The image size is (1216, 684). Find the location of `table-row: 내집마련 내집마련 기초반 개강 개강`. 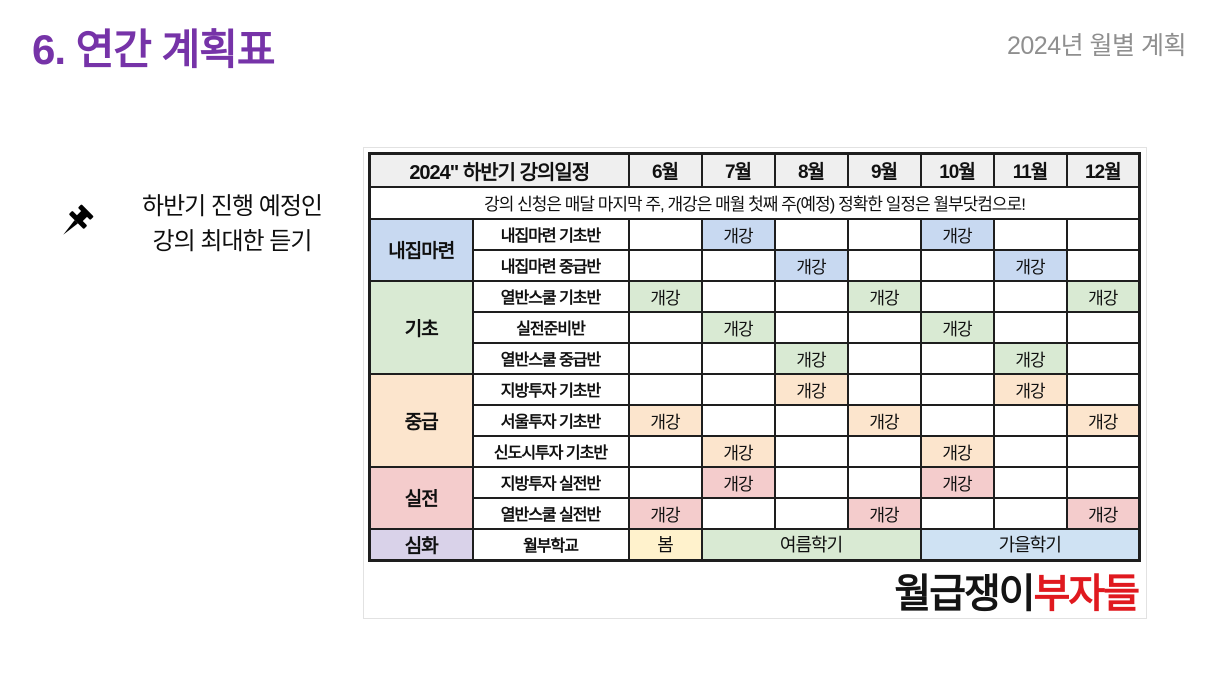

table-row: 내집마련 내집마련 기초반 개강 개강 is located at coordinates (754, 249).